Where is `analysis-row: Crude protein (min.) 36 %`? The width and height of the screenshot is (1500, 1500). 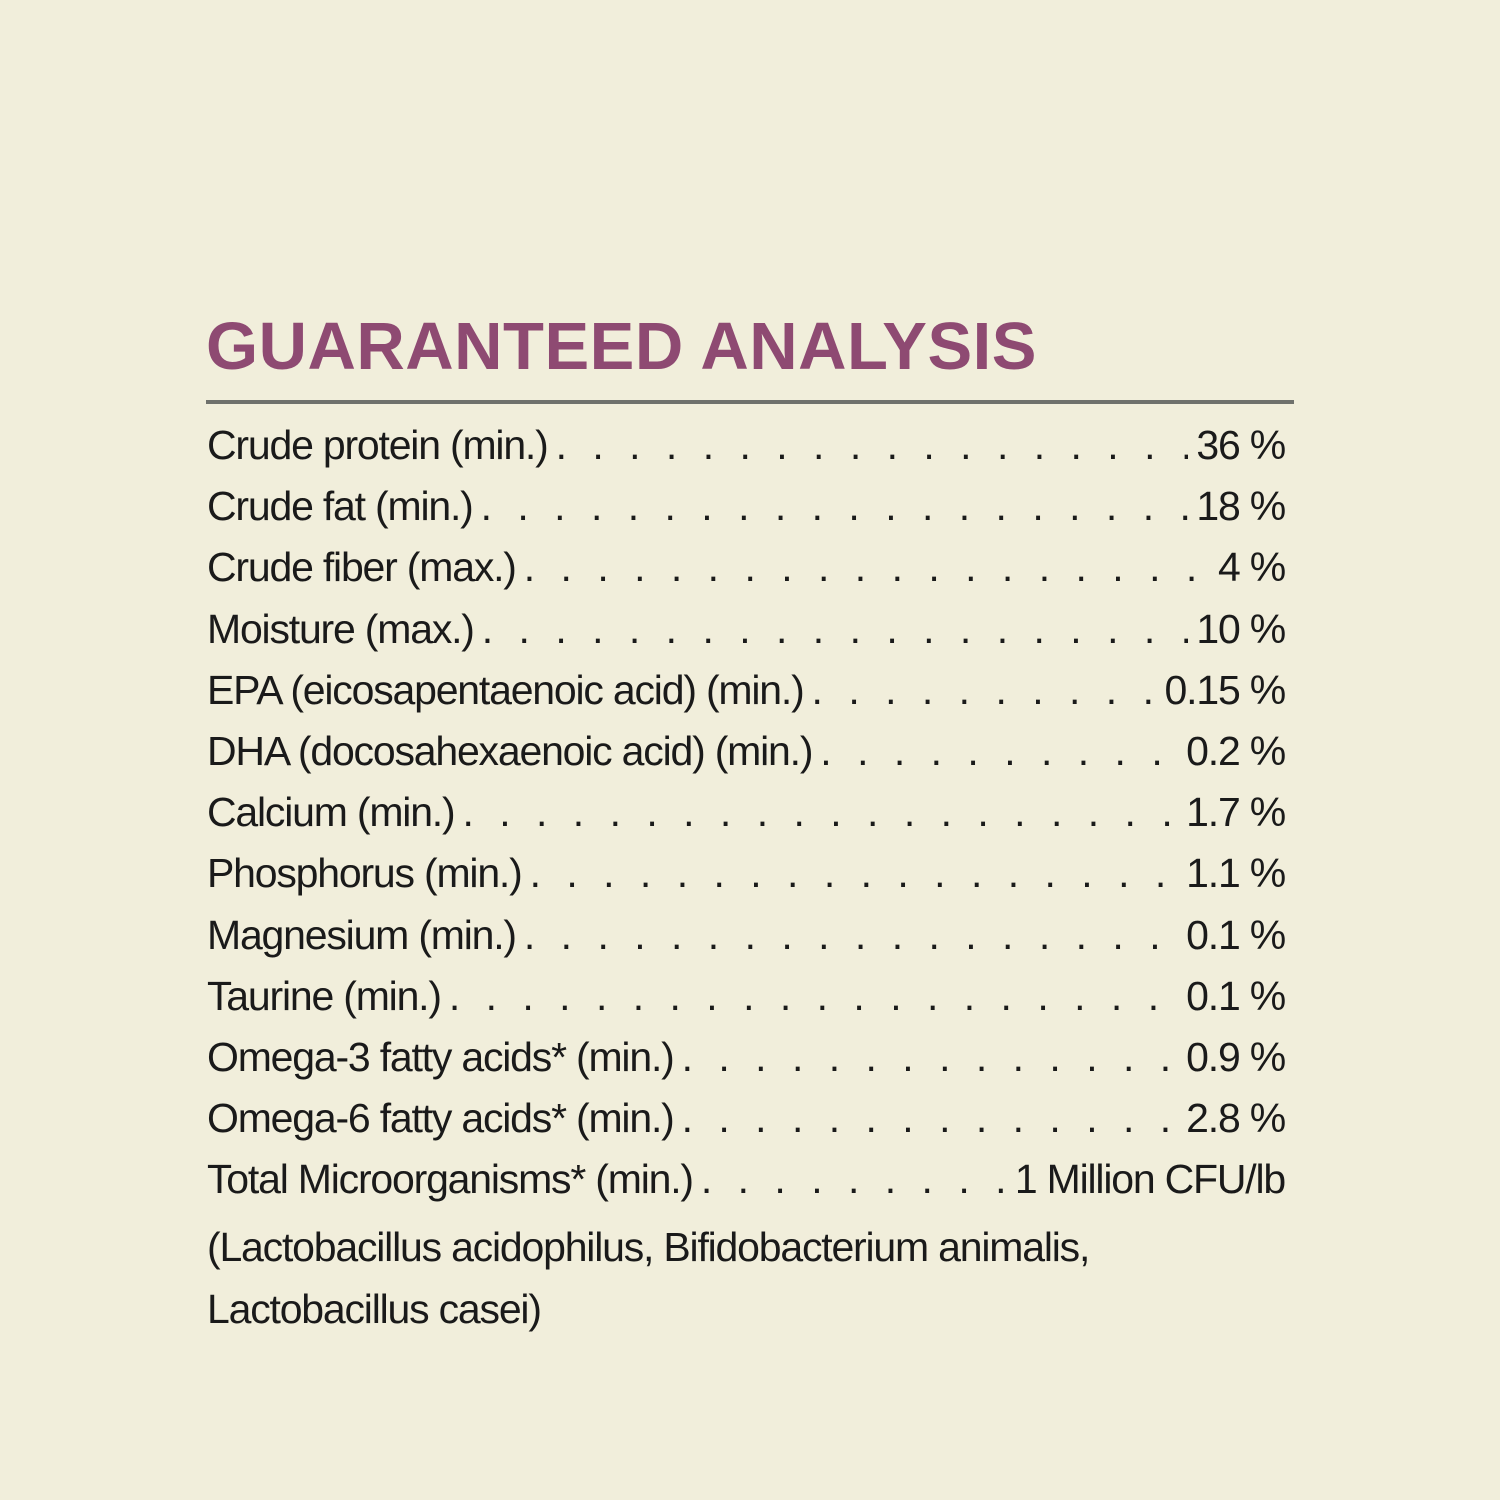
analysis-row: Crude protein (min.) 36 % is located at coordinates (746, 452).